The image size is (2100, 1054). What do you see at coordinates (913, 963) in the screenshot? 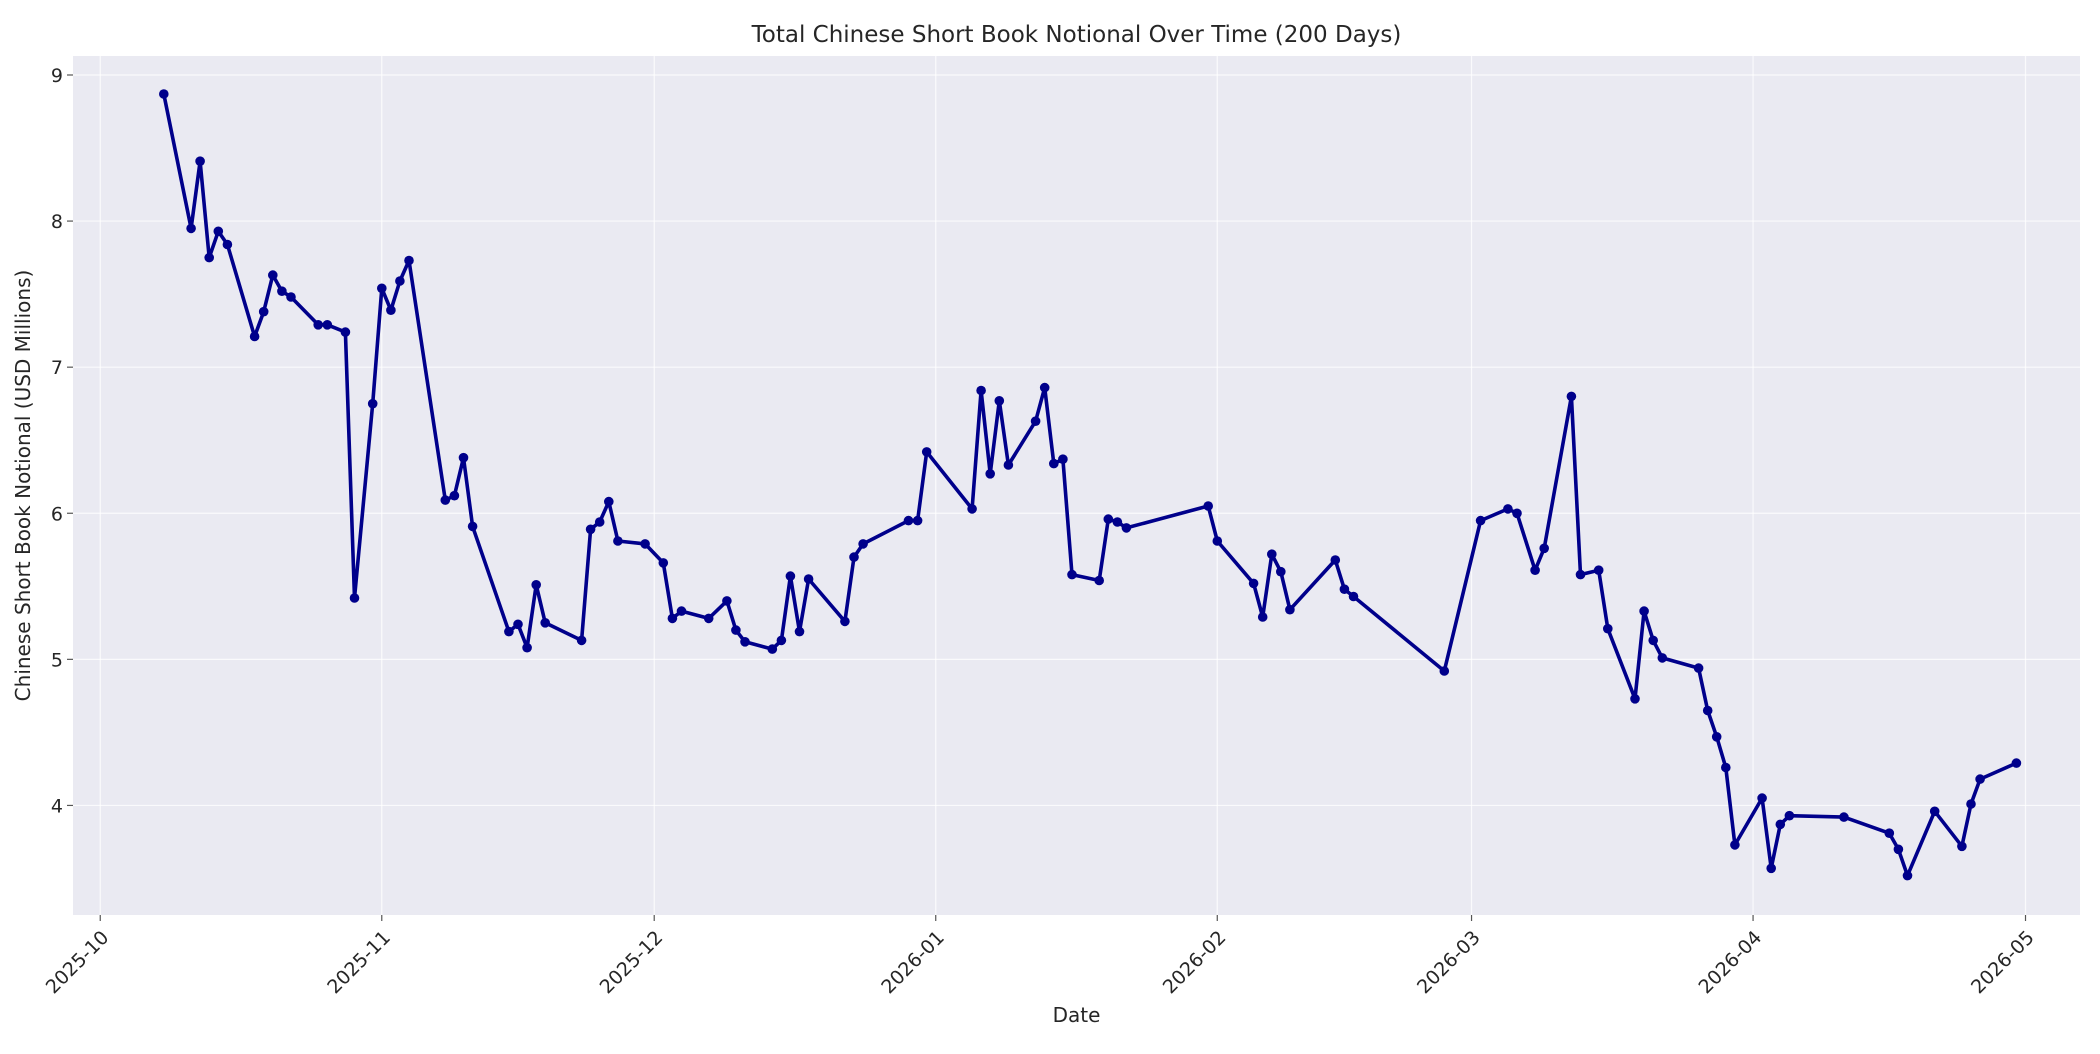
I see `x-tick-label: 2026-01` at bounding box center [913, 963].